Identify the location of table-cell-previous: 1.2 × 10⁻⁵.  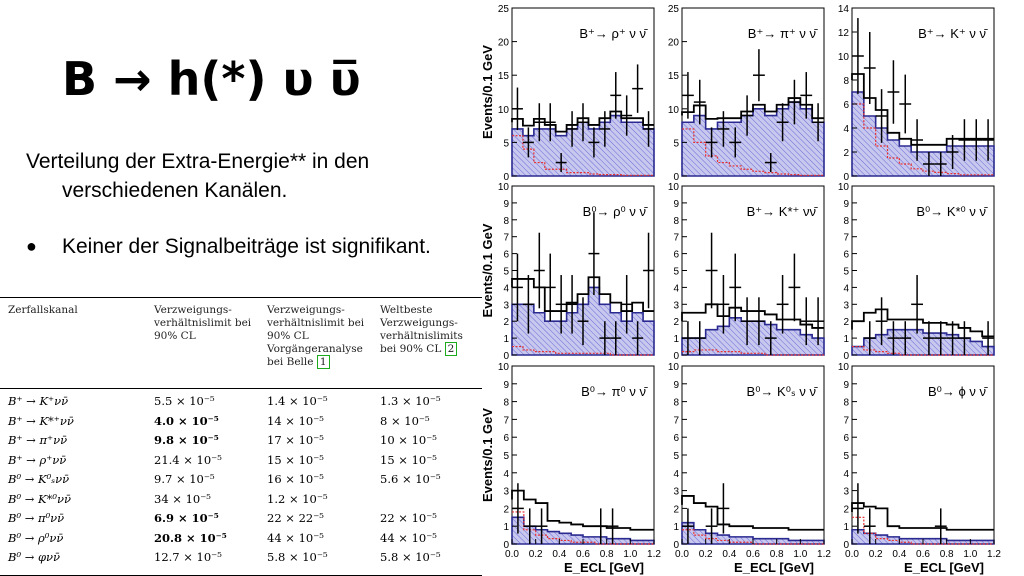
(297, 498).